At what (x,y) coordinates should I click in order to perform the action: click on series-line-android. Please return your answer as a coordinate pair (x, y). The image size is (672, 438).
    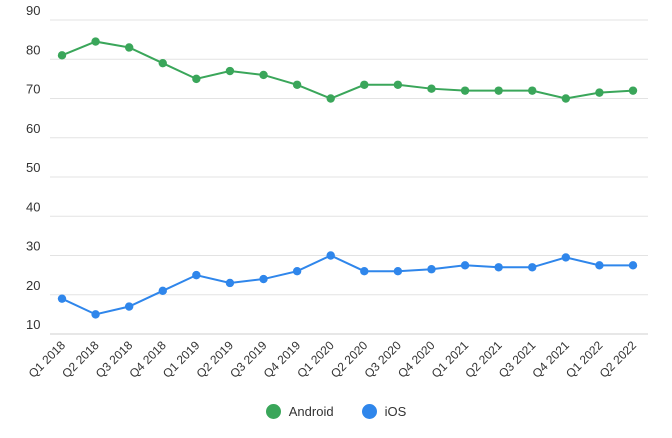
    Looking at the image, I should click on (347, 70).